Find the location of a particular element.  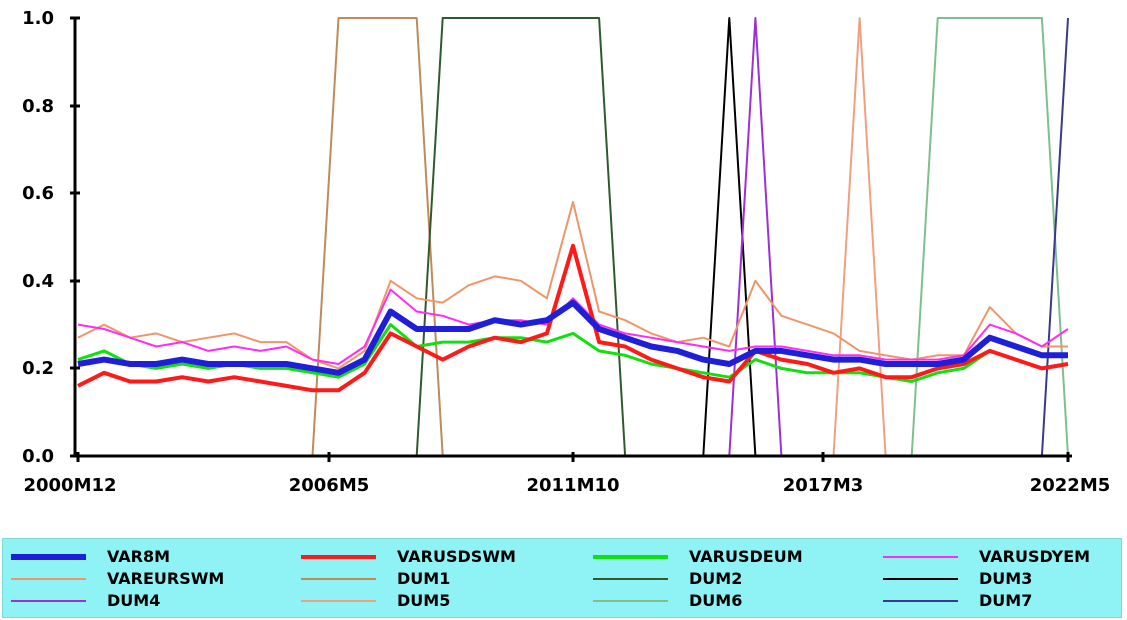

legend-label: DUM7 is located at coordinates (1006, 600).